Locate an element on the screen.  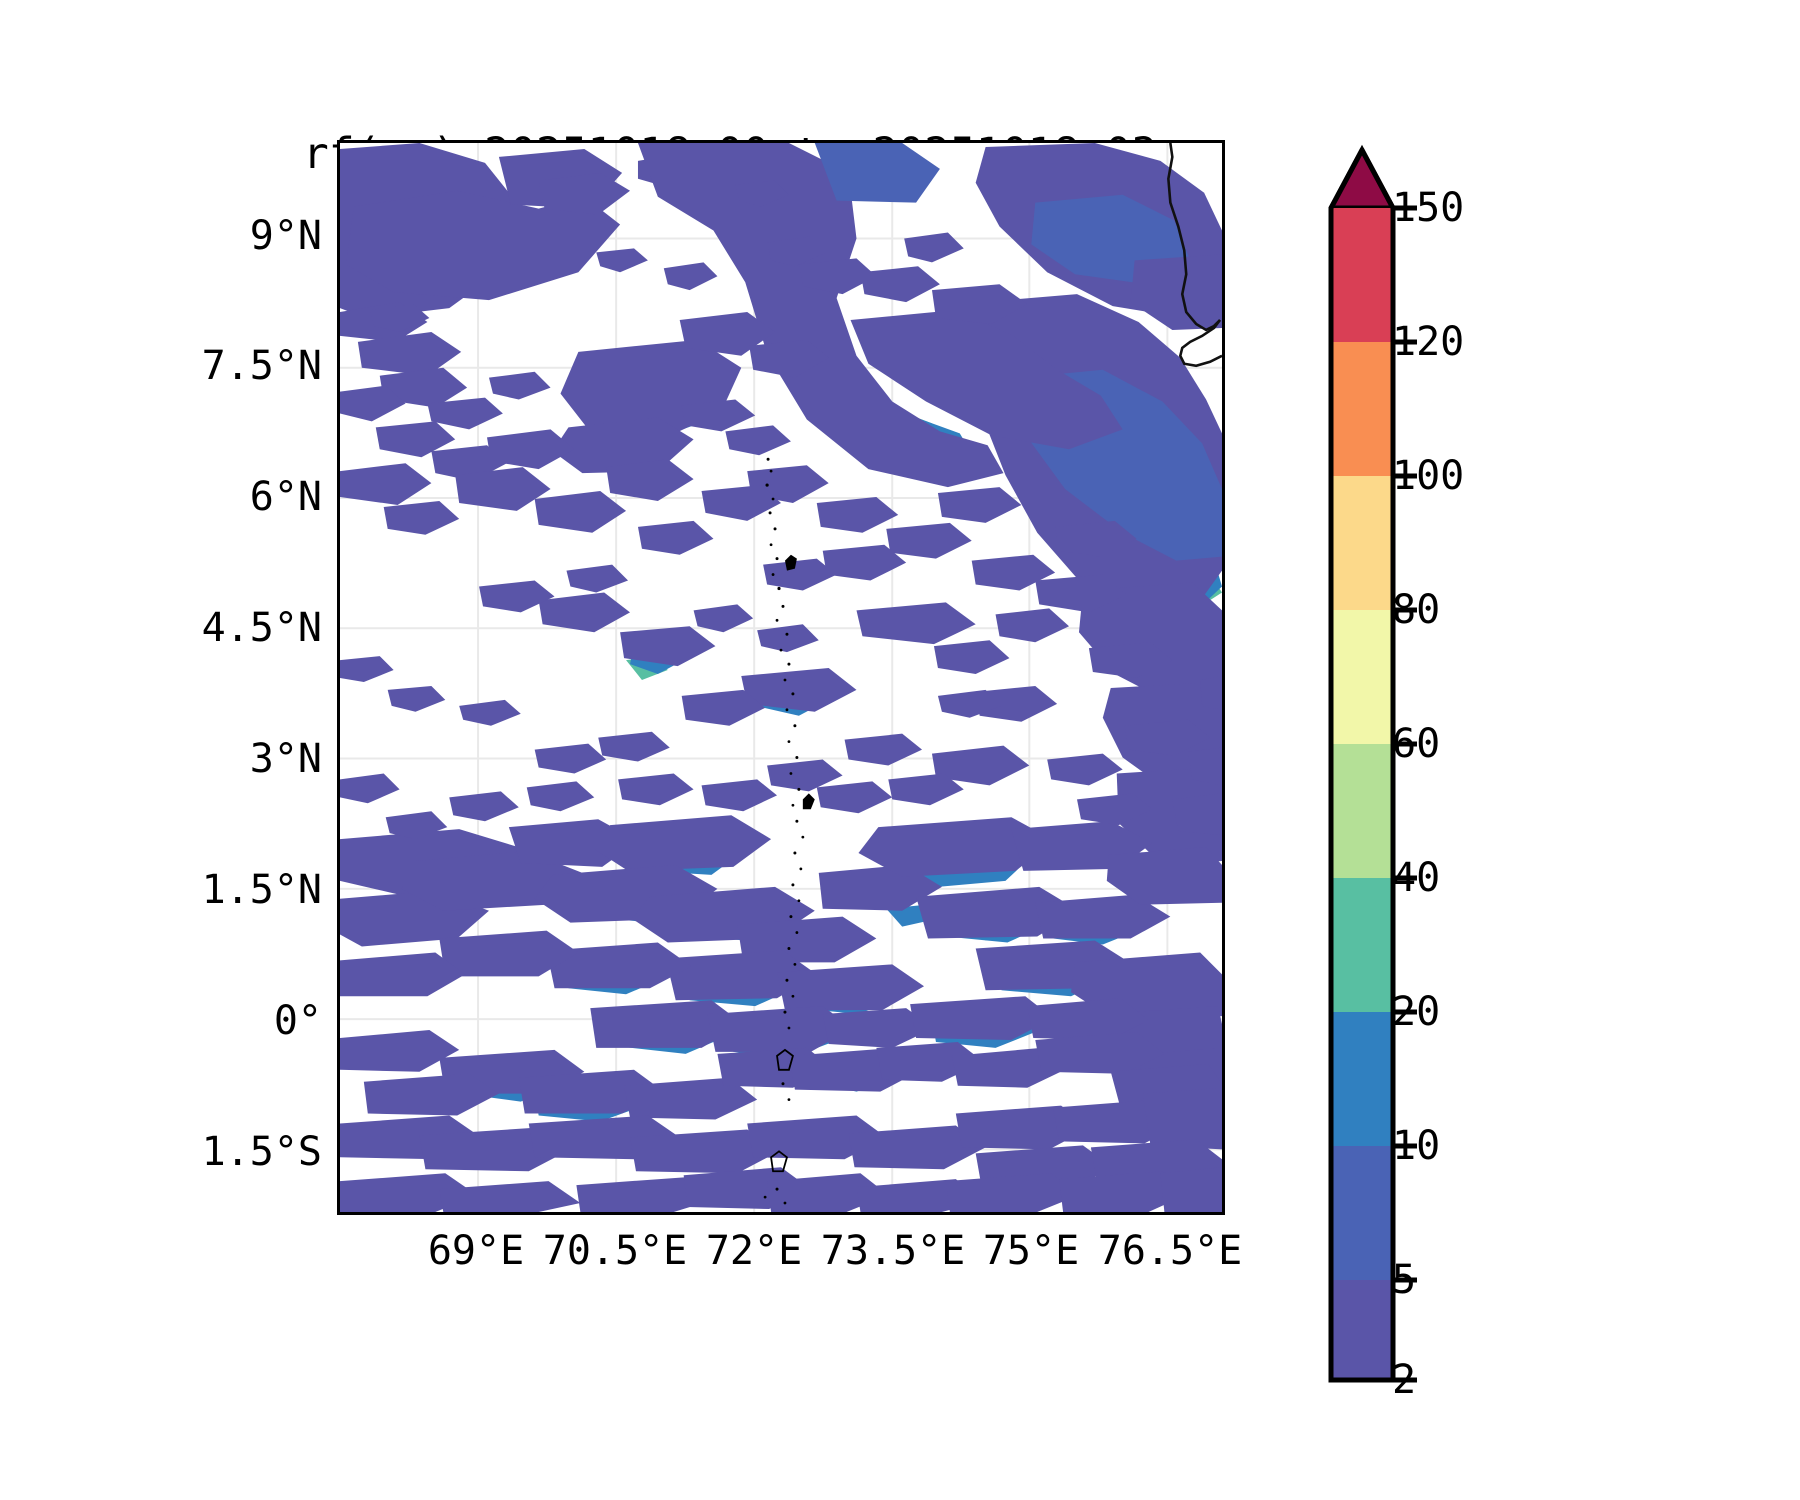
cbar-tick-100: 100 is located at coordinates (1428, 476).